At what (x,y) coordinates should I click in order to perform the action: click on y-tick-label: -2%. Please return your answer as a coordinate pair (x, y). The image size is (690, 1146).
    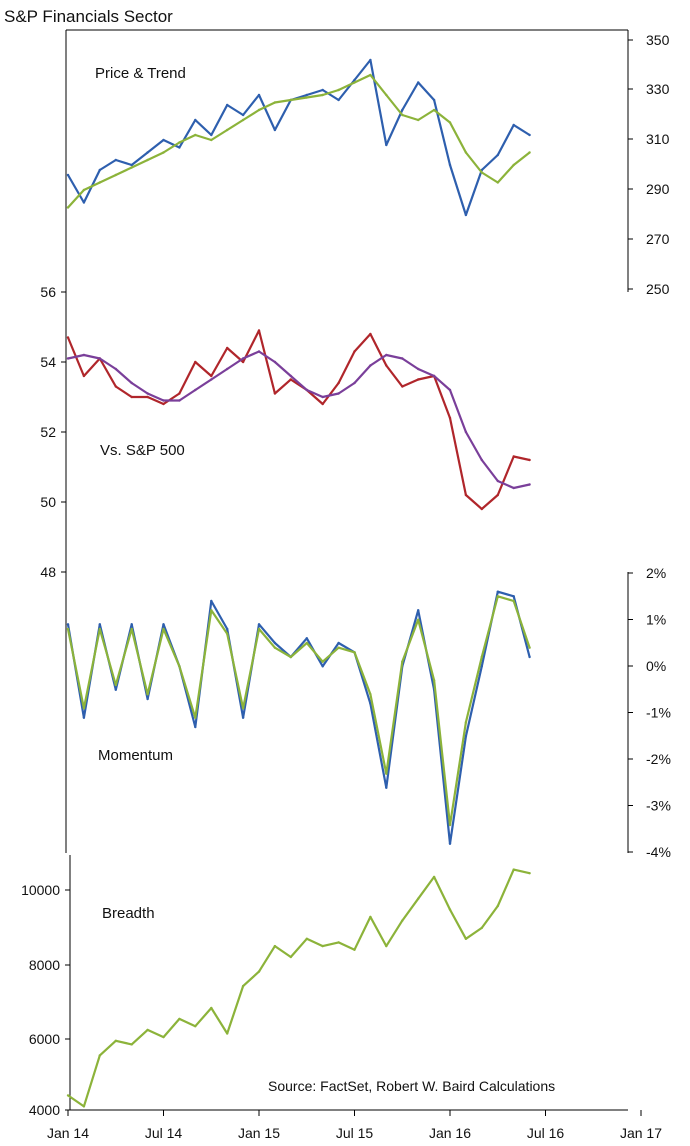
    Looking at the image, I should click on (658, 759).